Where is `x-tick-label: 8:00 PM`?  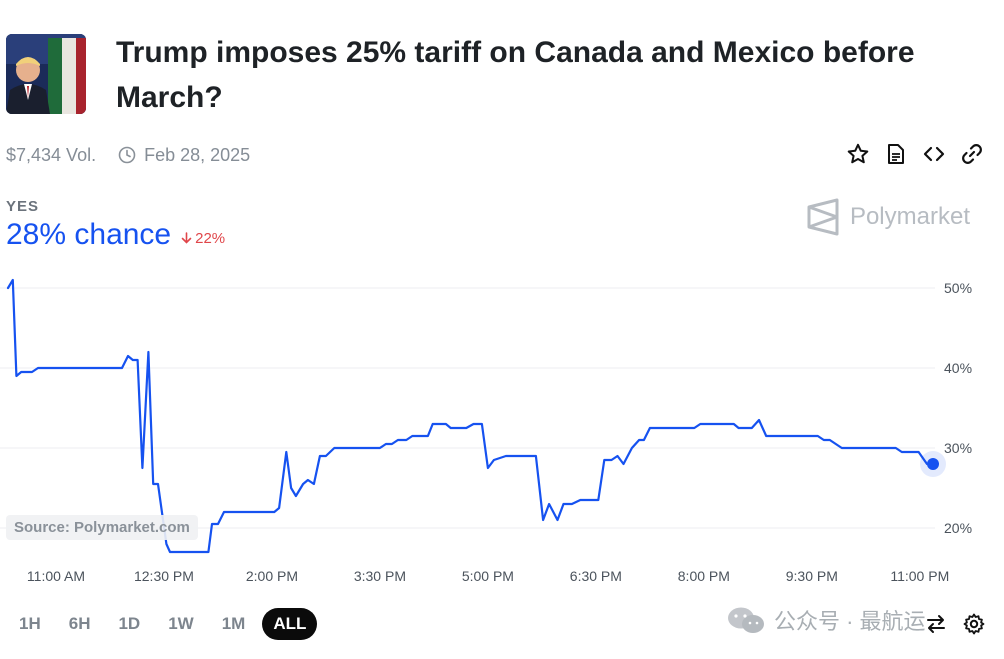
x-tick-label: 8:00 PM is located at coordinates (704, 576).